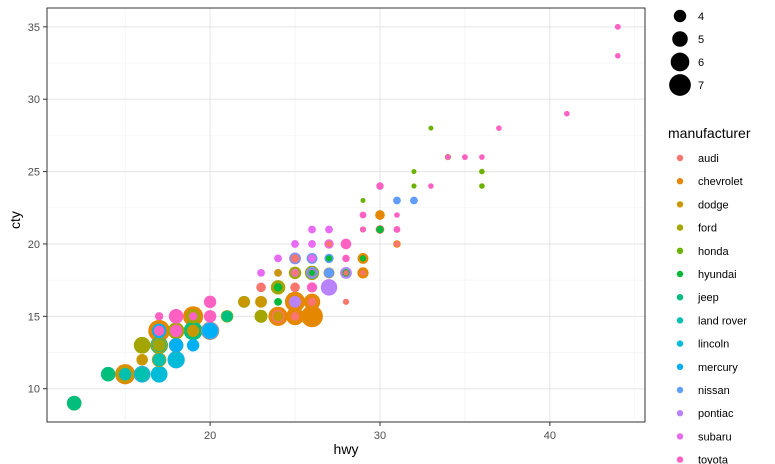 The image size is (775, 464). What do you see at coordinates (720, 182) in the screenshot?
I see `color-legend-label: chevrolet` at bounding box center [720, 182].